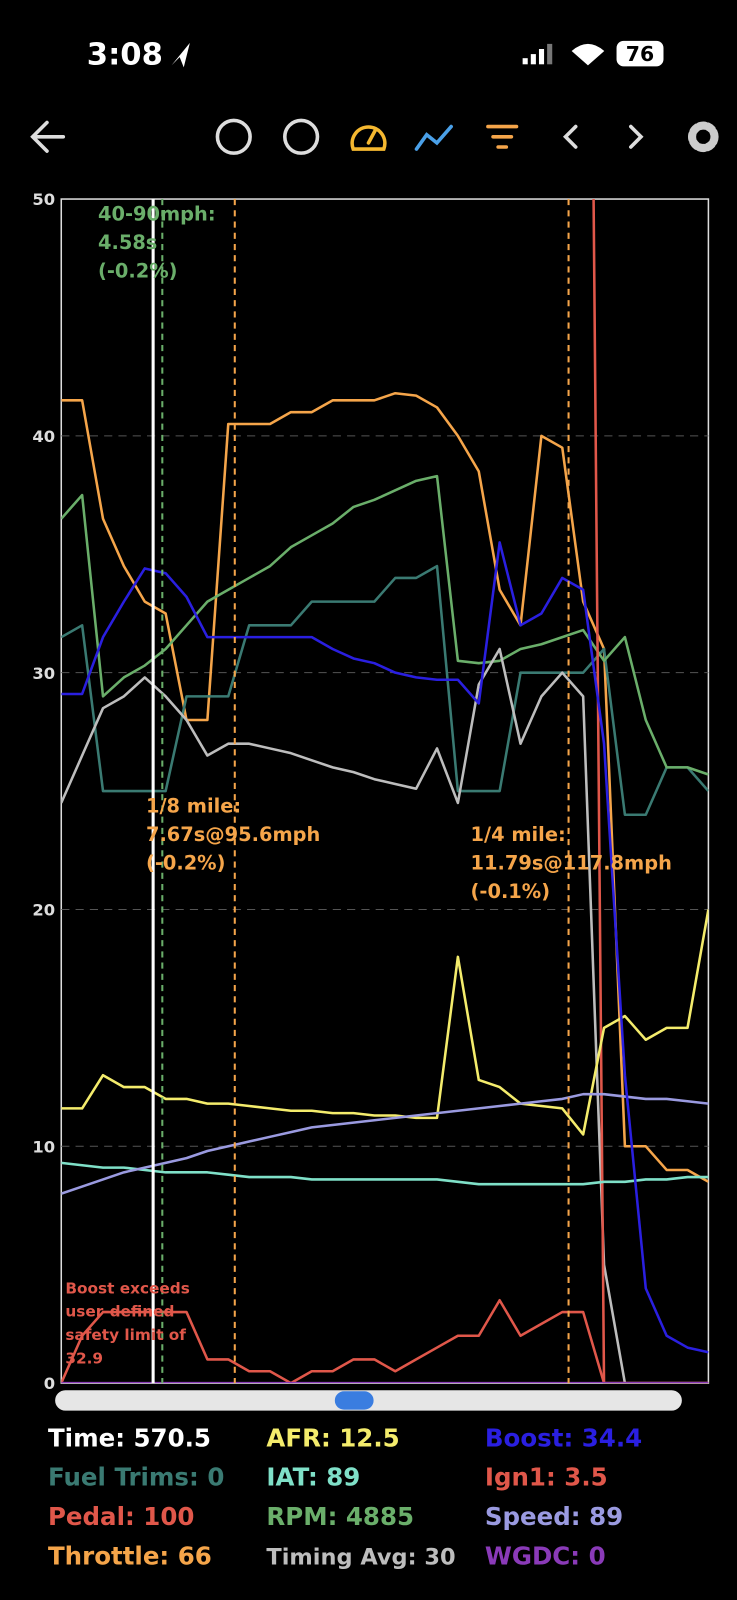 The height and width of the screenshot is (1600, 737). What do you see at coordinates (703, 137) in the screenshot?
I see `settings-button` at bounding box center [703, 137].